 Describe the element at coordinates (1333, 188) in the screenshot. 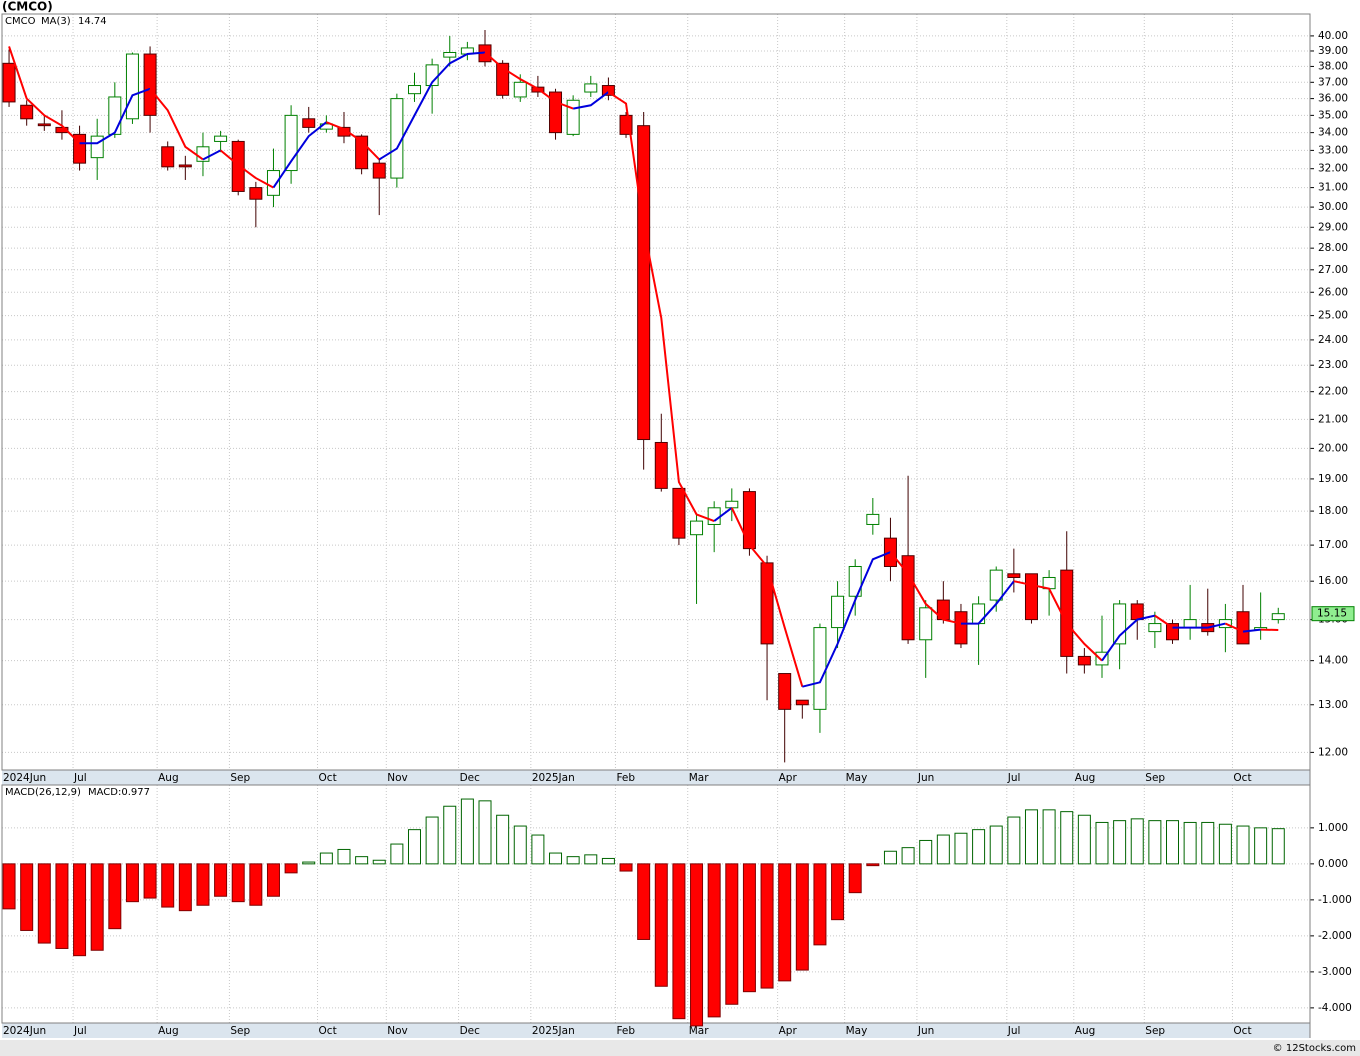

I see `y-tick-label: 31.00` at that location.